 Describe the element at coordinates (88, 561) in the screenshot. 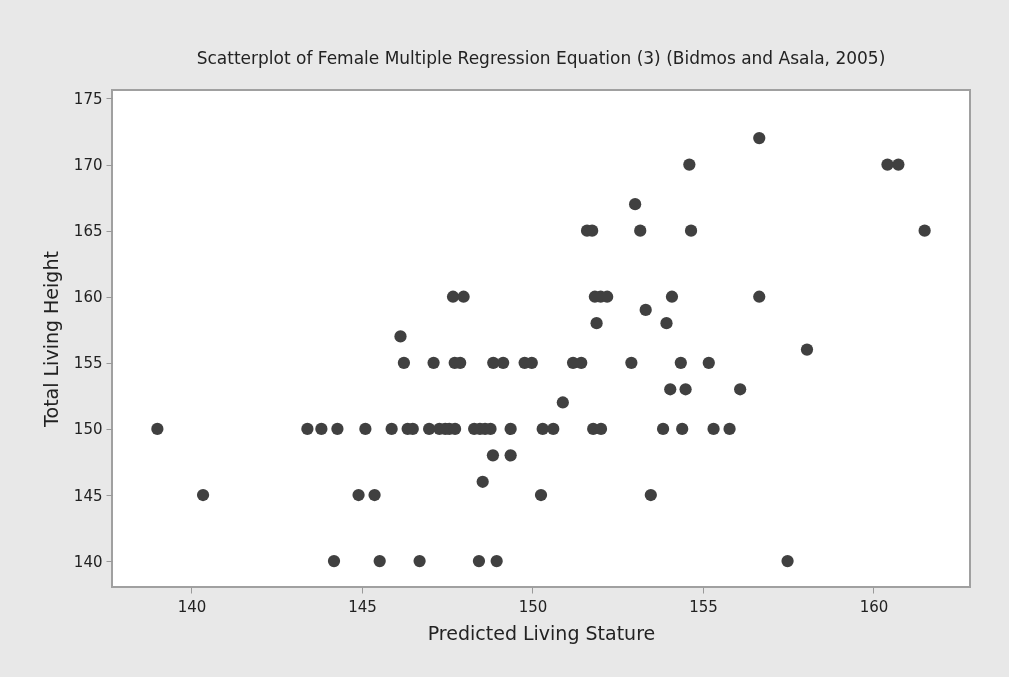

I see `y-tick-label: 140` at that location.